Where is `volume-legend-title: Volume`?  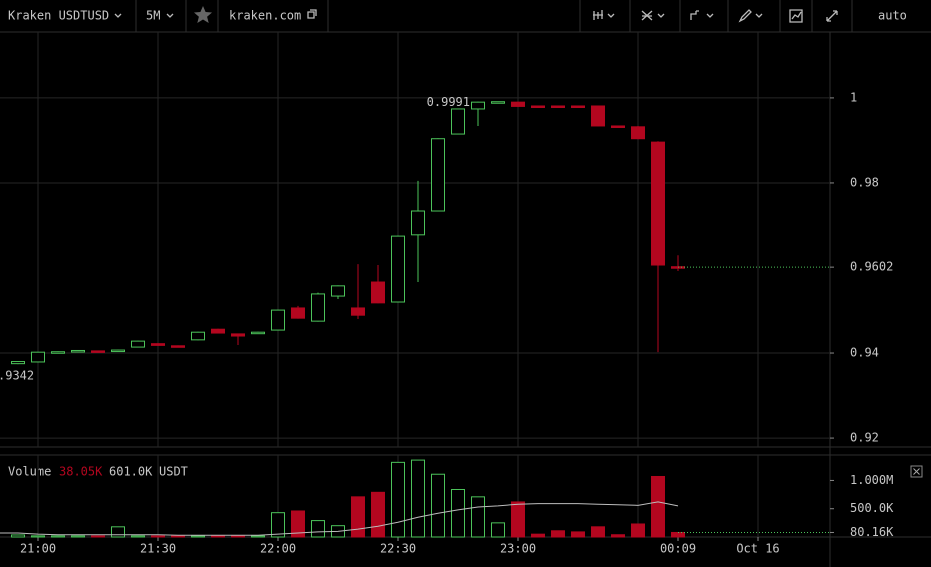
volume-legend-title: Volume is located at coordinates (29, 472).